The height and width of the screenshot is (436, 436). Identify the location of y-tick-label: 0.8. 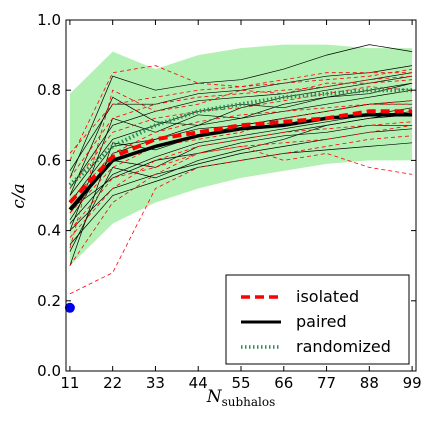
(49, 90).